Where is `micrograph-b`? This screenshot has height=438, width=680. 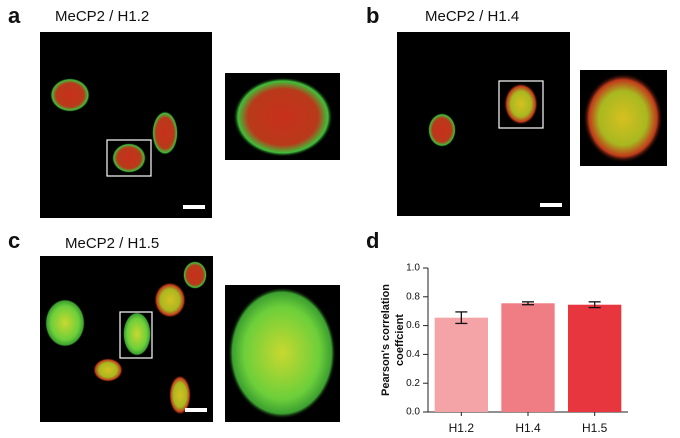
micrograph-b is located at coordinates (483, 124).